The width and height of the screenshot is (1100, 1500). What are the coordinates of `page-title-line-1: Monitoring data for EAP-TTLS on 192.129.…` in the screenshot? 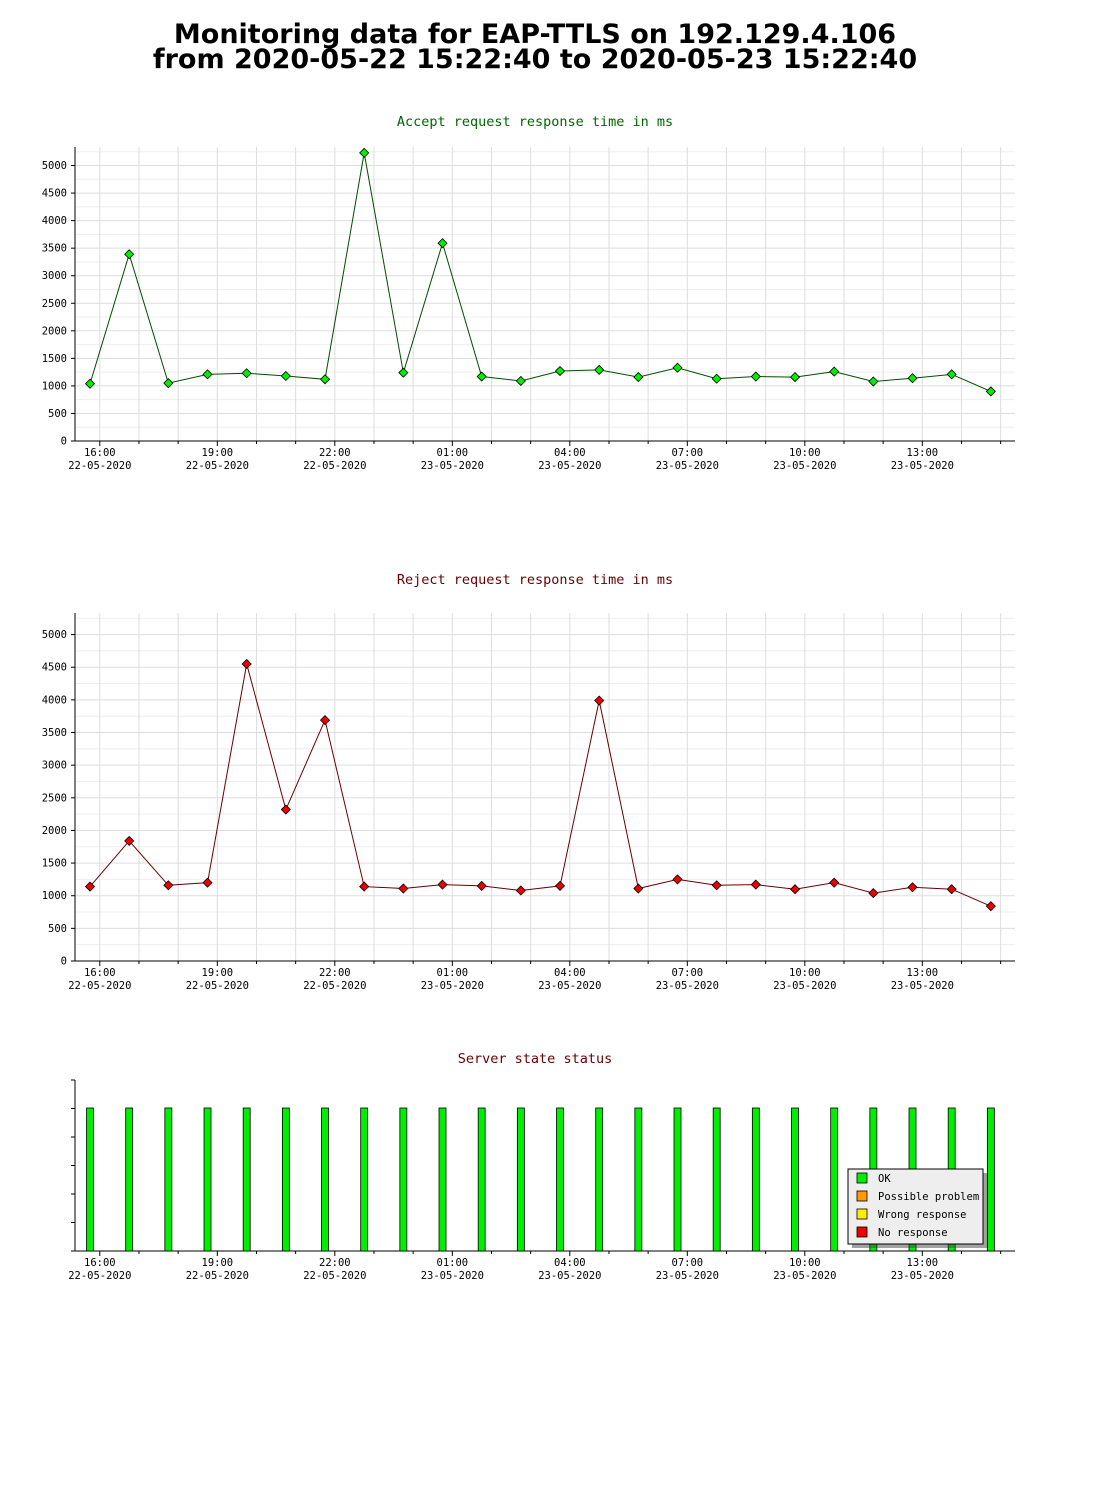 It's located at (535, 34).